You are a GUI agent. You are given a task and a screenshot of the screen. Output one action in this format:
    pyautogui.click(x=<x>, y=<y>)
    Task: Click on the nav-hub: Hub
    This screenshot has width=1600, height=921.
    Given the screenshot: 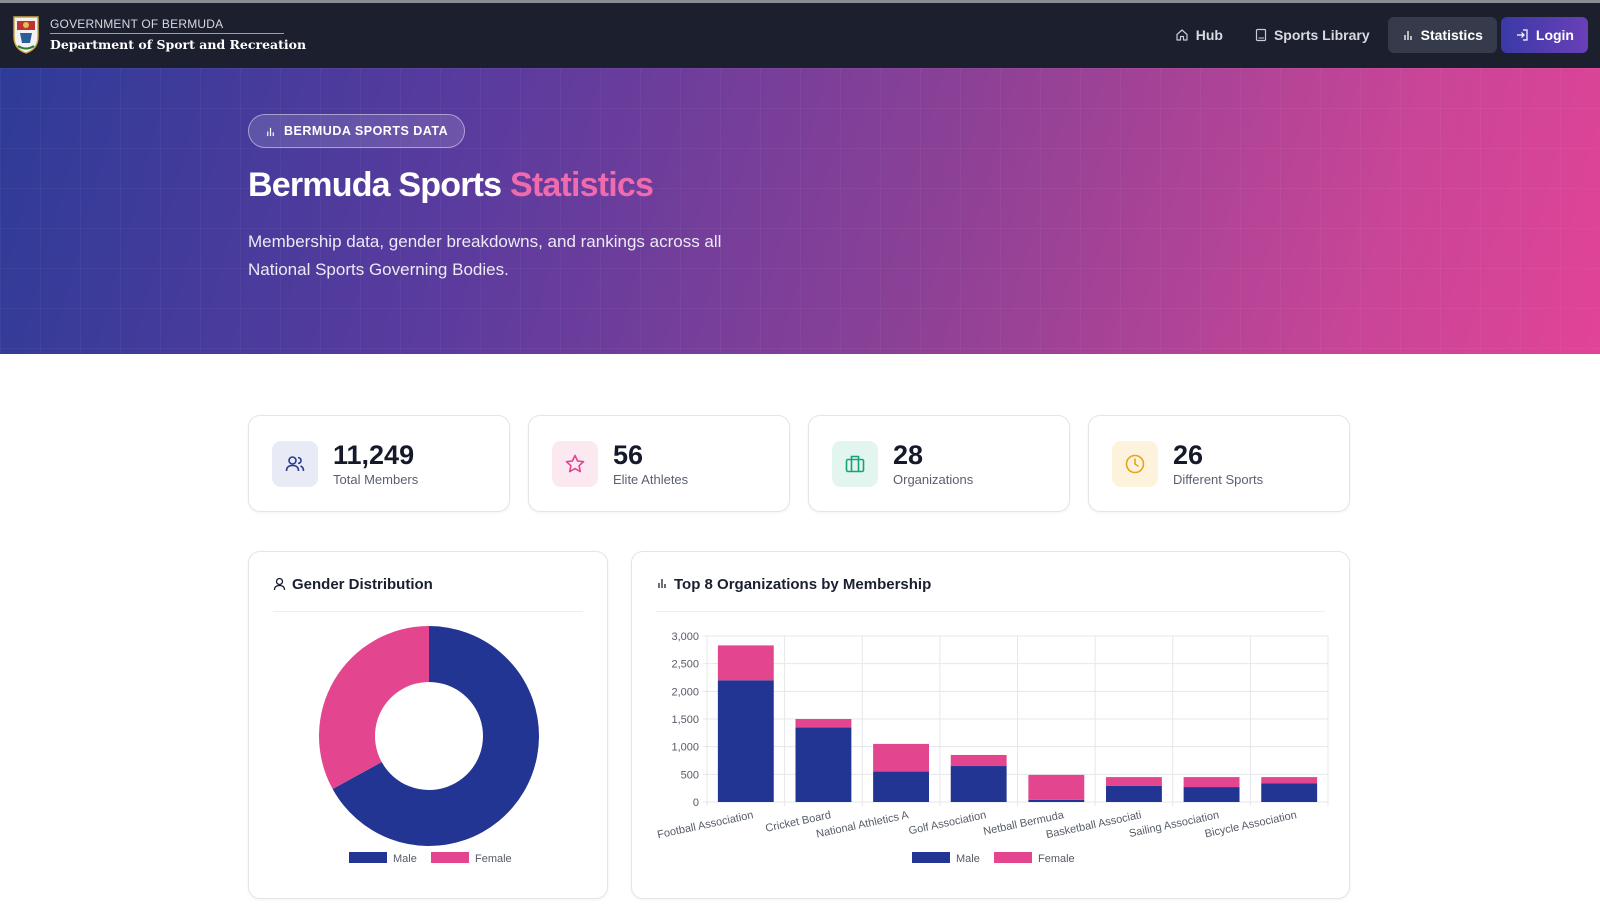 What is the action you would take?
    pyautogui.click(x=1199, y=35)
    